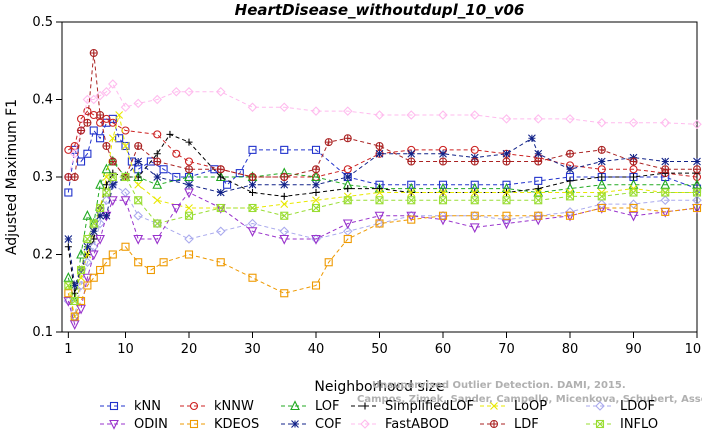 Image resolution: width=702 pixels, height=434 pixels. Describe the element at coordinates (157, 200) in the screenshot. I see `point-loop` at that location.